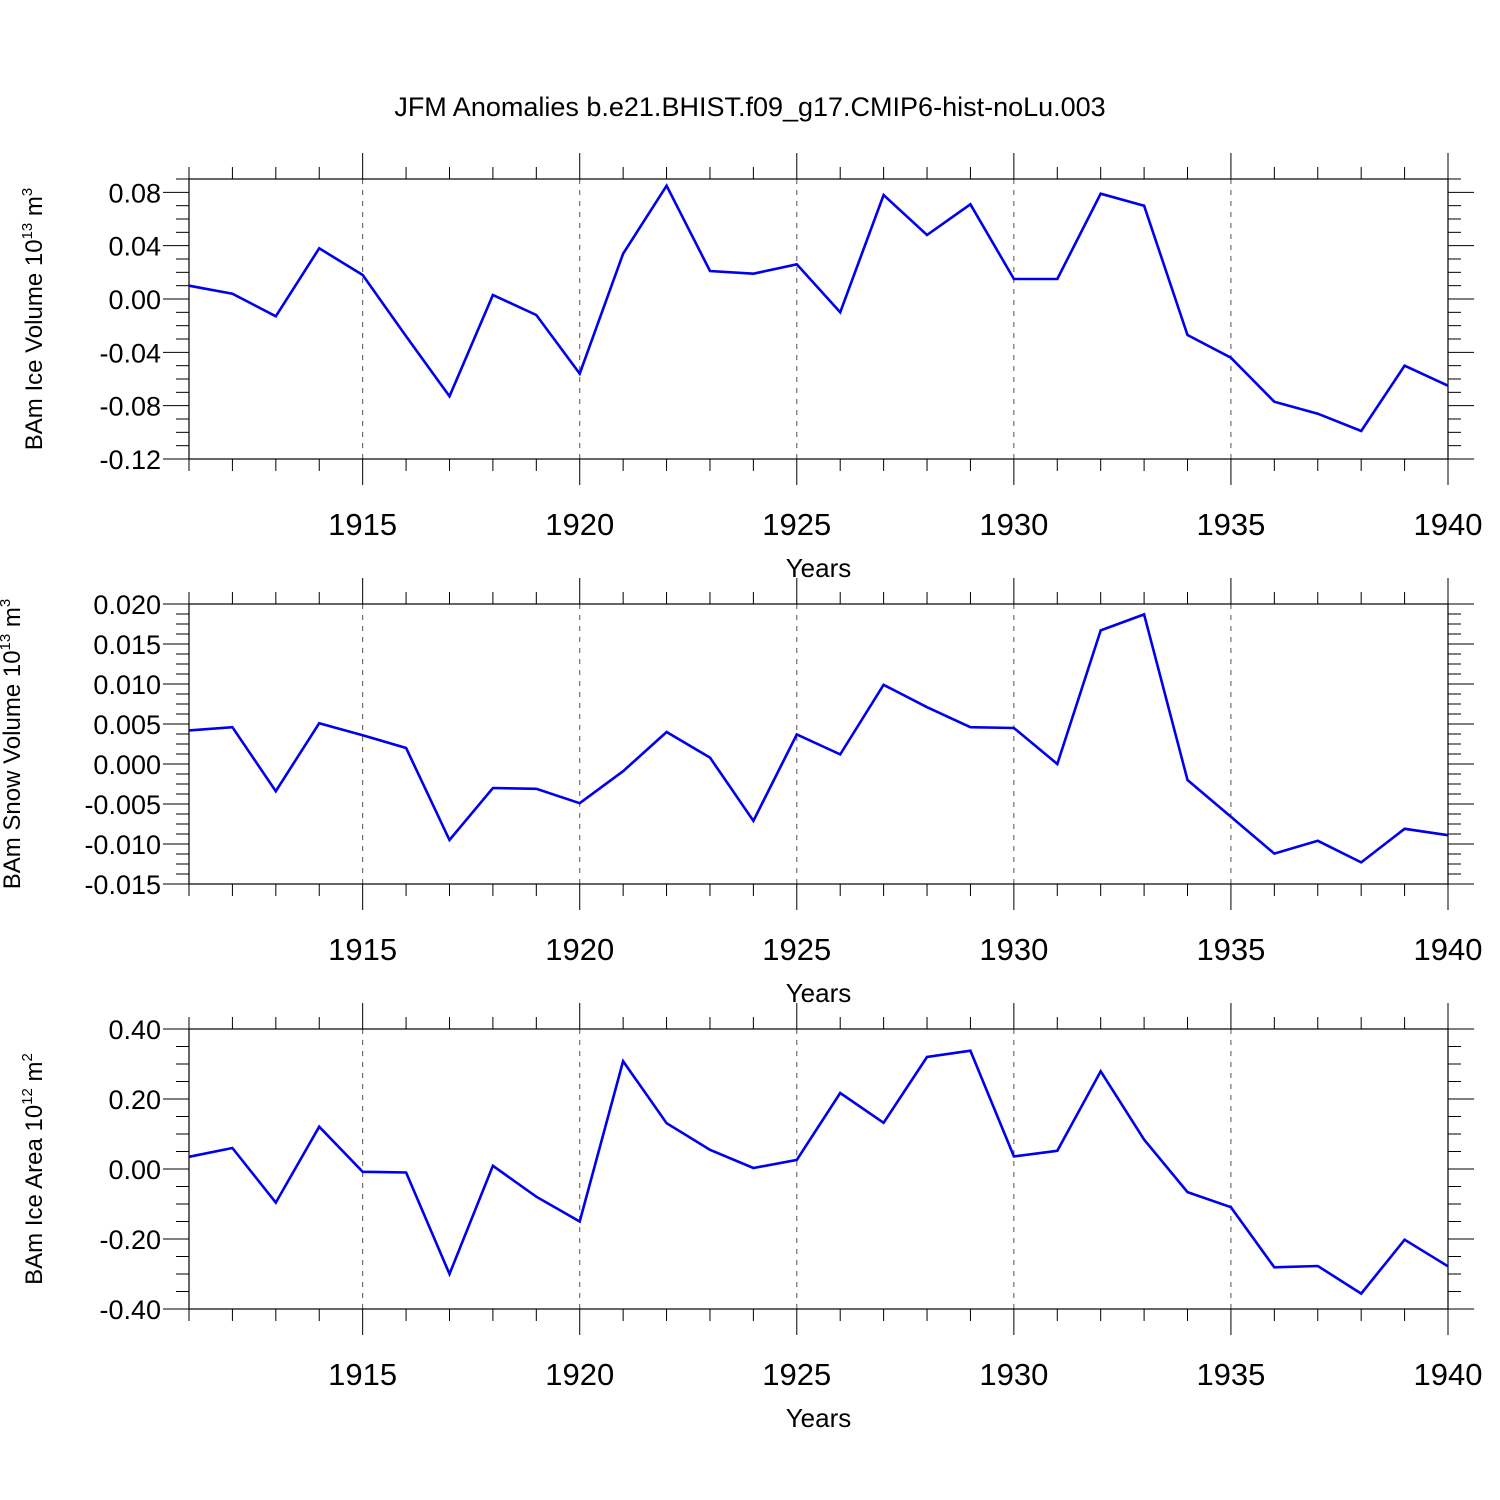 The image size is (1500, 1500). What do you see at coordinates (27, 1096) in the screenshot?
I see `y-label-exponent: 12` at bounding box center [27, 1096].